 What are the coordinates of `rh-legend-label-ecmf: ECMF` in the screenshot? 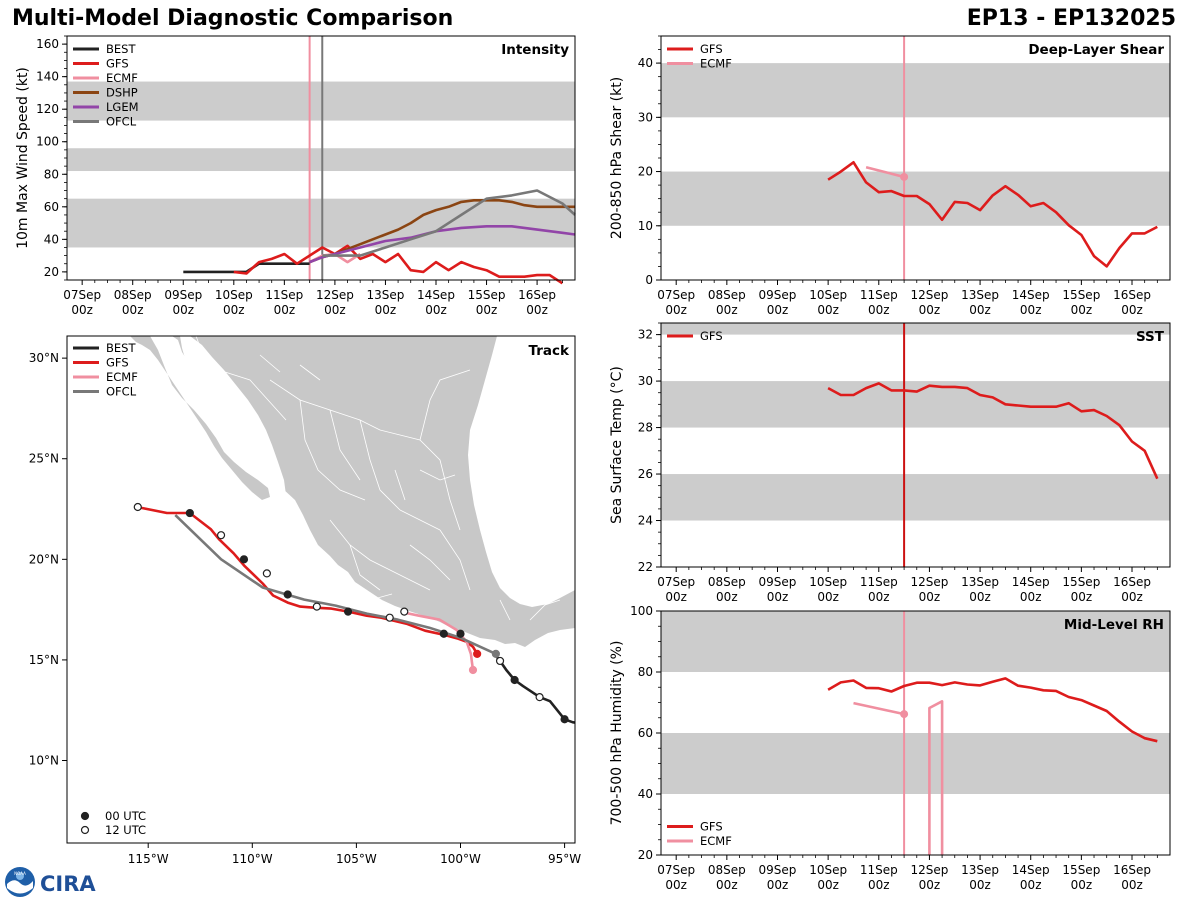 It's located at (716, 841).